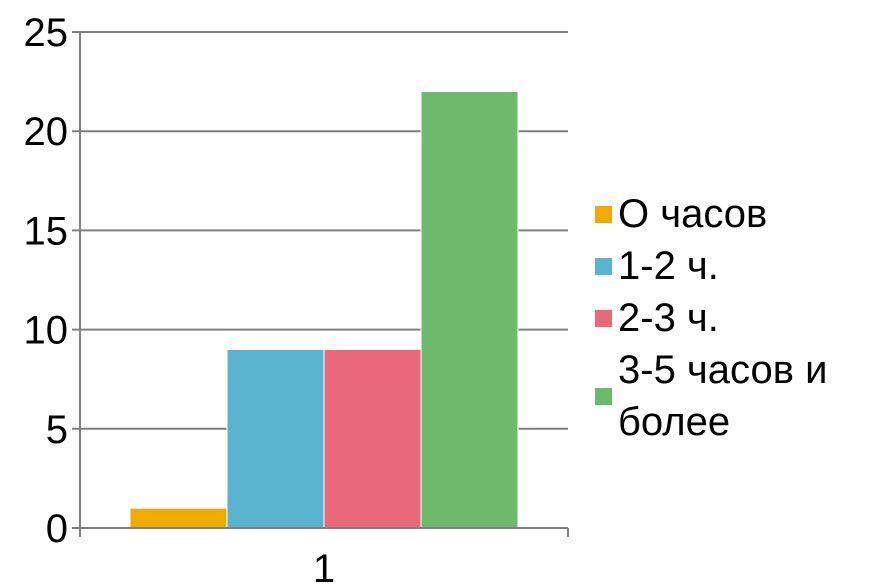  Describe the element at coordinates (693, 214) in the screenshot. I see `legend-label: О часов` at that location.